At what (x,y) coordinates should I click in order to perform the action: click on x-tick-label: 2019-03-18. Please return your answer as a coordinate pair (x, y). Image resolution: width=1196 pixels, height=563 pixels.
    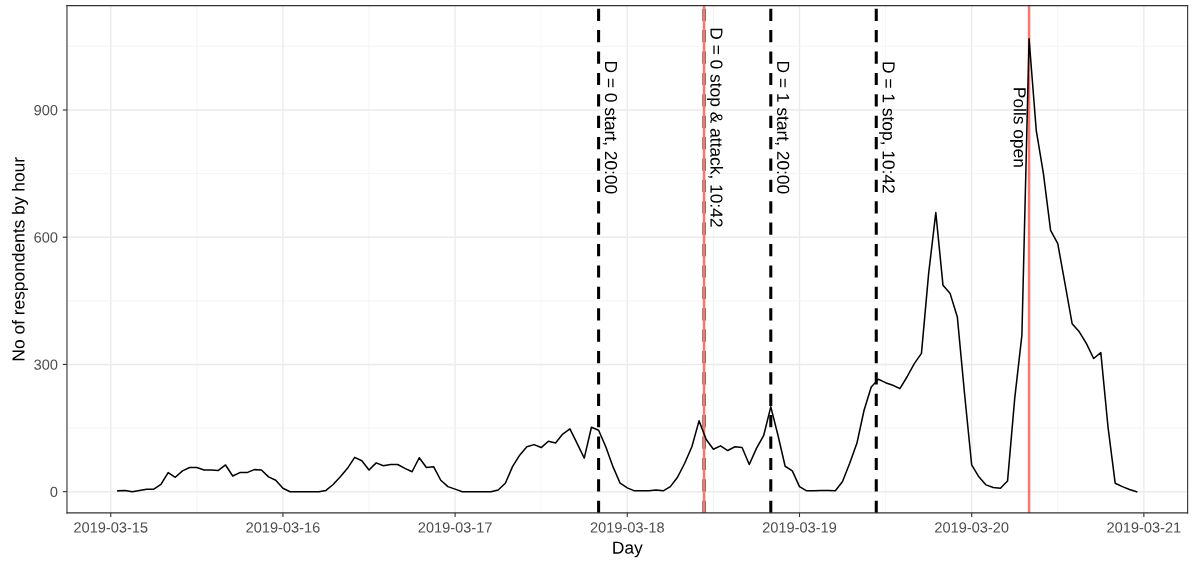
    Looking at the image, I should click on (627, 527).